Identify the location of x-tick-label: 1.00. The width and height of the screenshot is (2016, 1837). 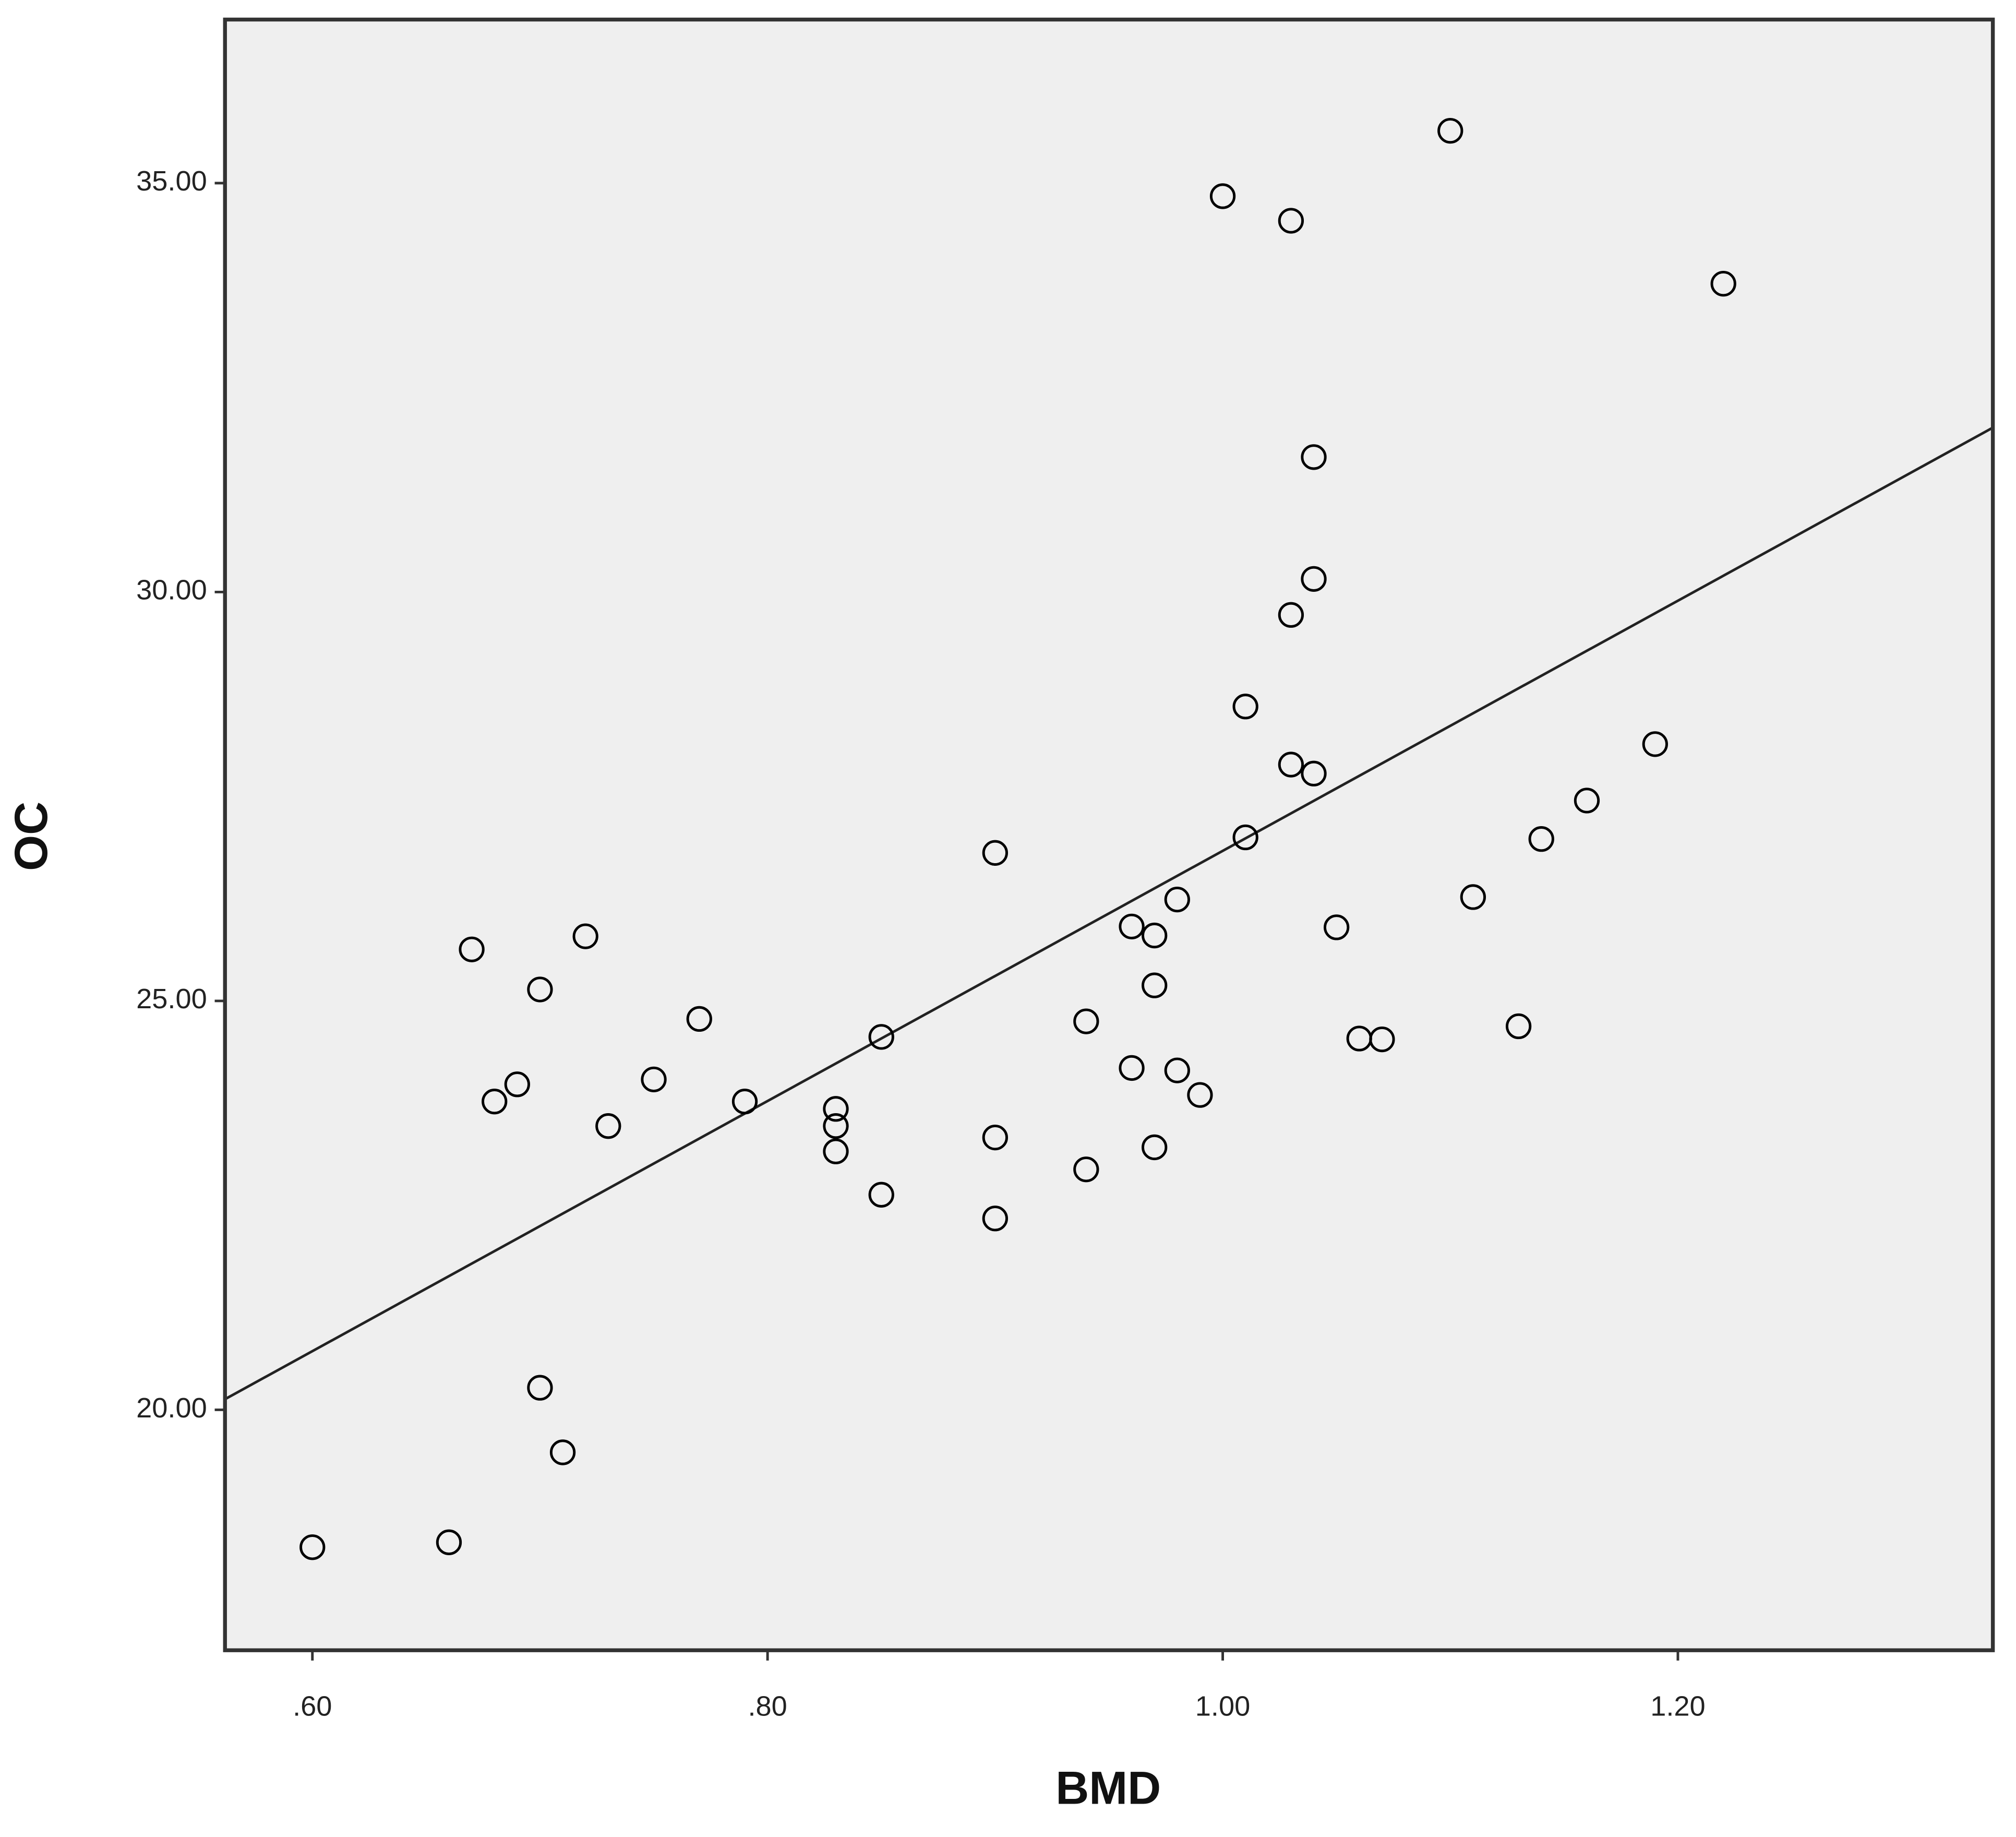
(1223, 1706).